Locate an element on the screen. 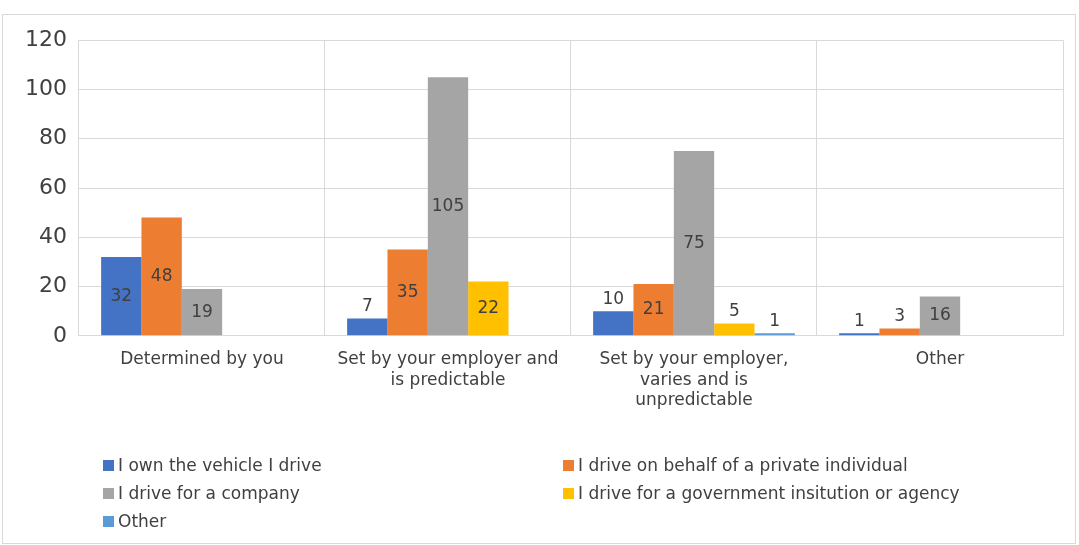 The height and width of the screenshot is (545, 1079). y-tick-label: 0 is located at coordinates (59, 334).